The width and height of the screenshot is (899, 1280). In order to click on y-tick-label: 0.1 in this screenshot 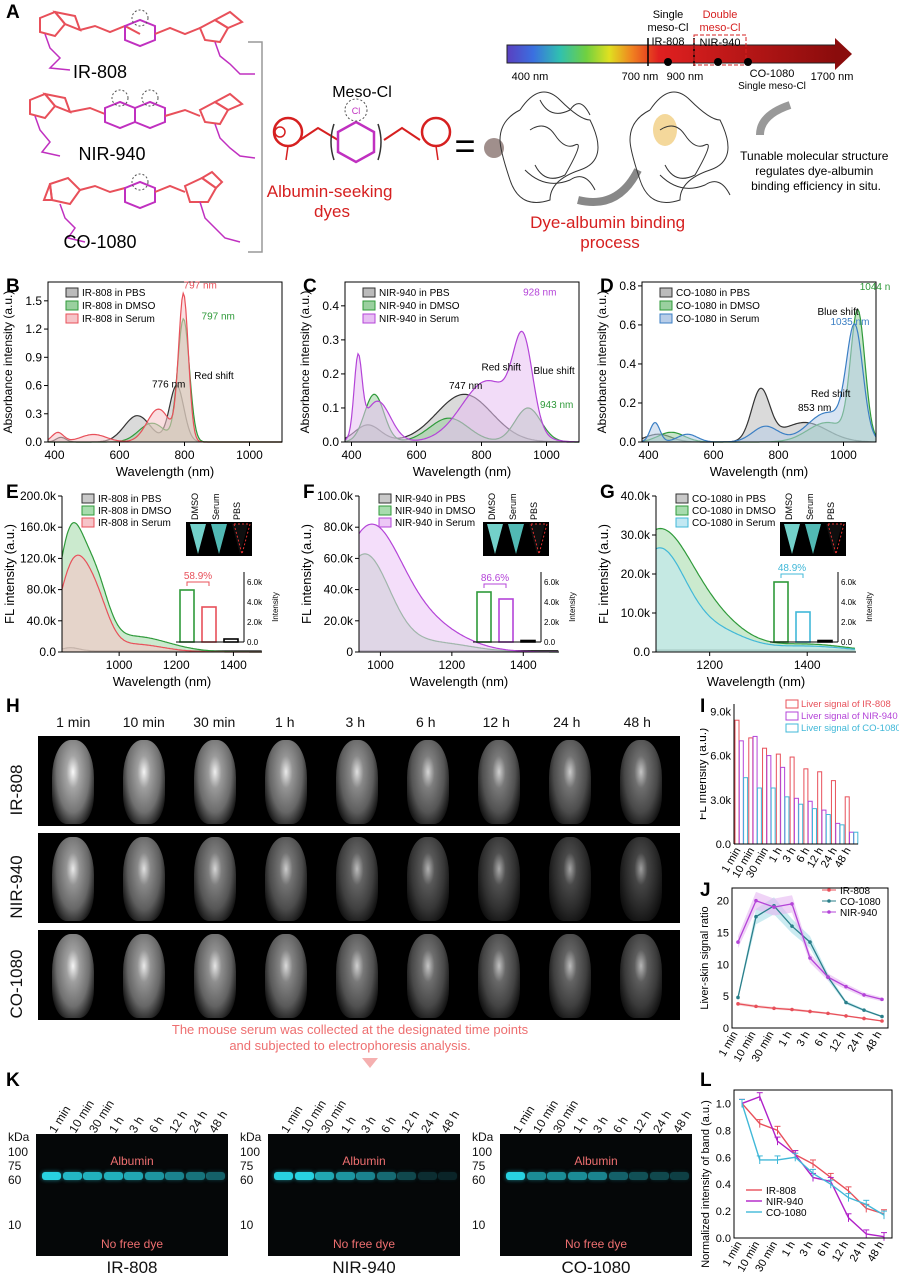, I will do `click(330, 408)`.